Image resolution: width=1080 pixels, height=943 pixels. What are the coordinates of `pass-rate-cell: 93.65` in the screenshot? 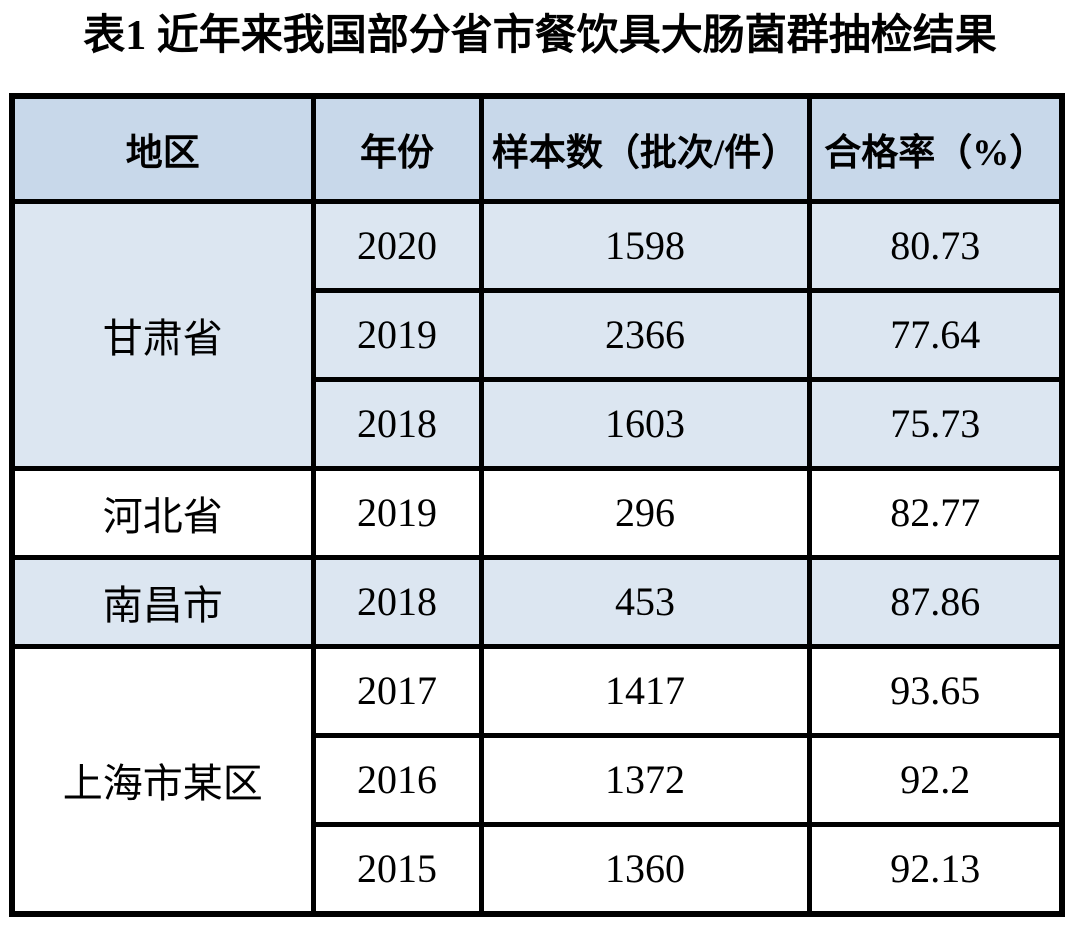 It's located at (935, 690).